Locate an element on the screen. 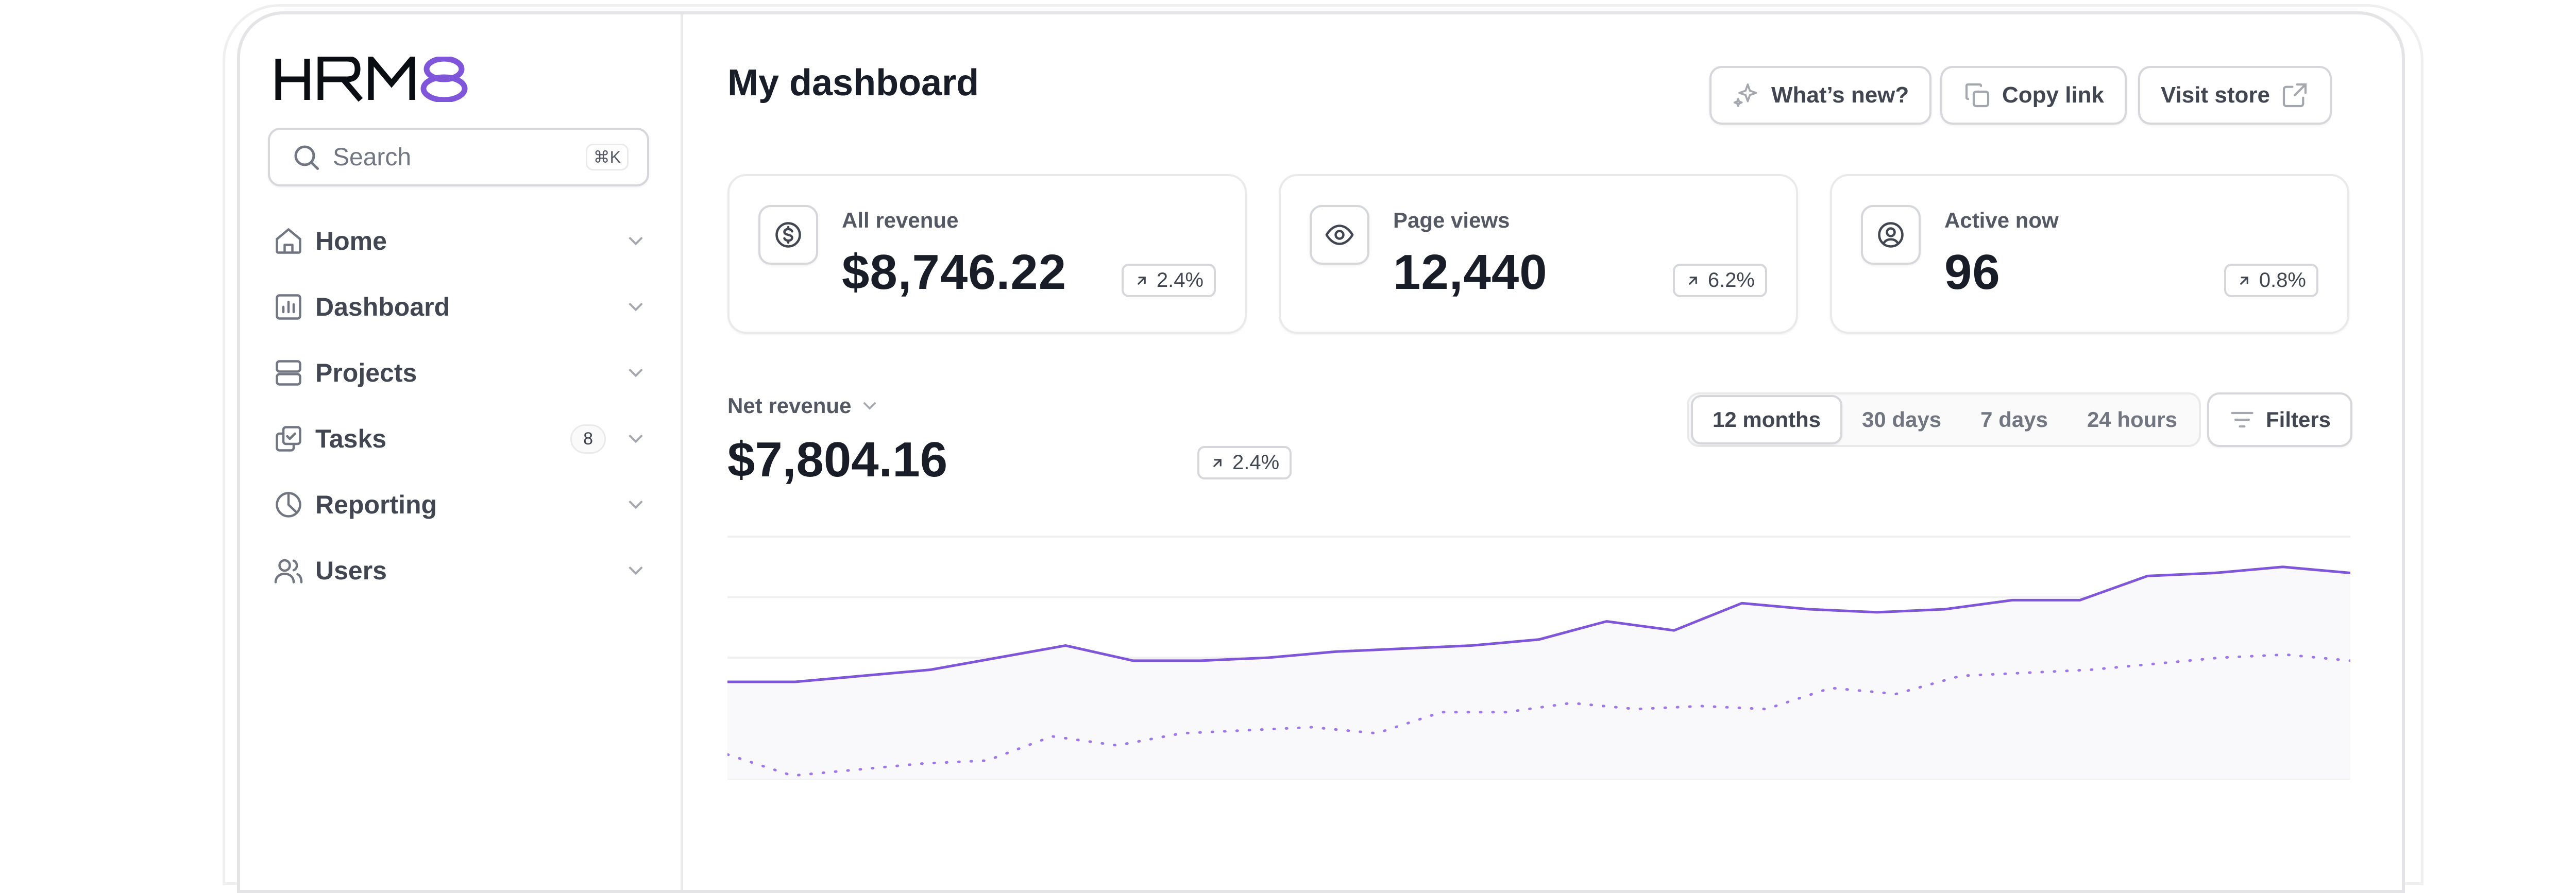  count-badge: 8 is located at coordinates (588, 439).